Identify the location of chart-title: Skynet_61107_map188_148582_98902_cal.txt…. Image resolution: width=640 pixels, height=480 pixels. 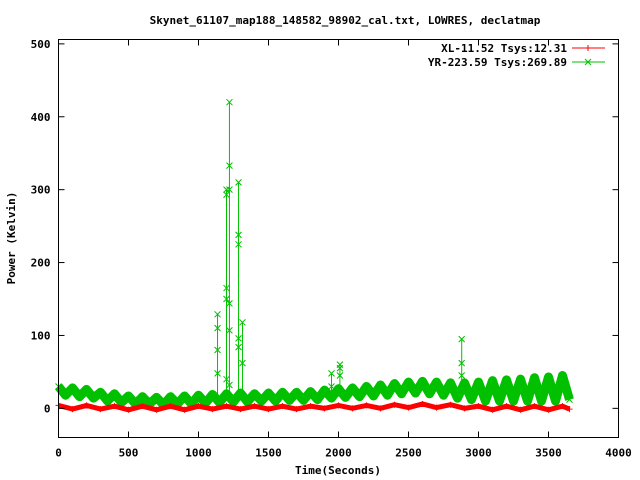
(345, 20).